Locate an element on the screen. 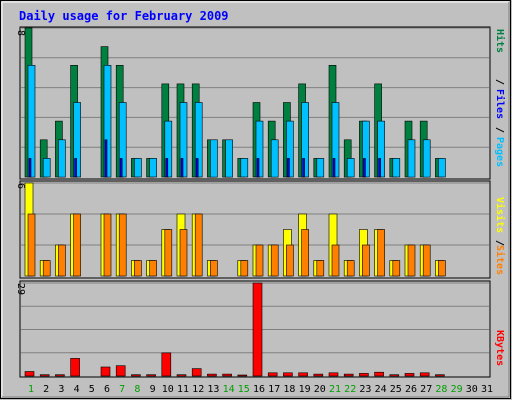 The height and width of the screenshot is (400, 512). x-tick-day-8: 8 is located at coordinates (137, 389).